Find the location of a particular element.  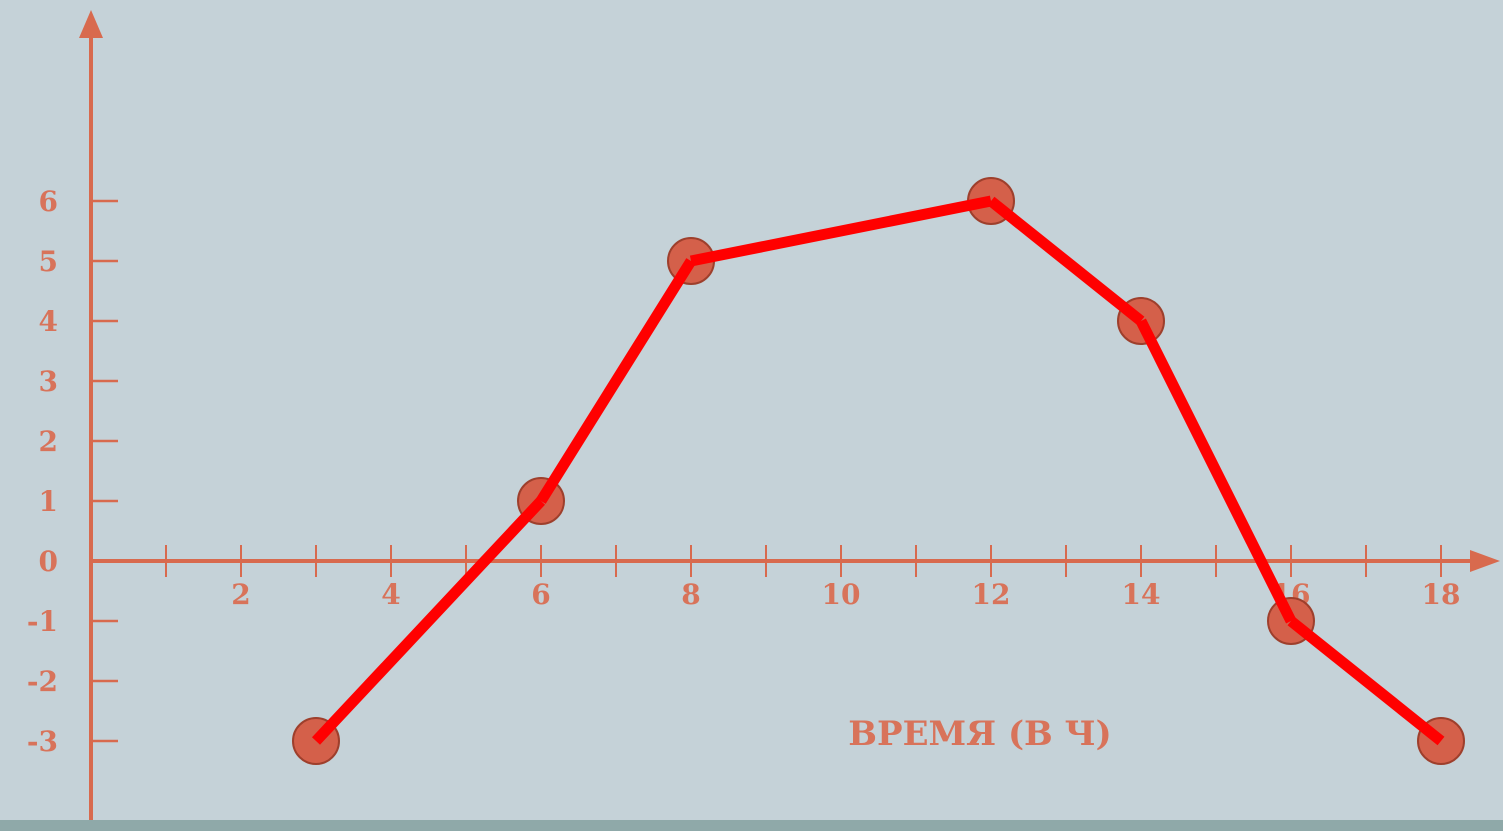

x-tick-label: 4 is located at coordinates (390, 594).